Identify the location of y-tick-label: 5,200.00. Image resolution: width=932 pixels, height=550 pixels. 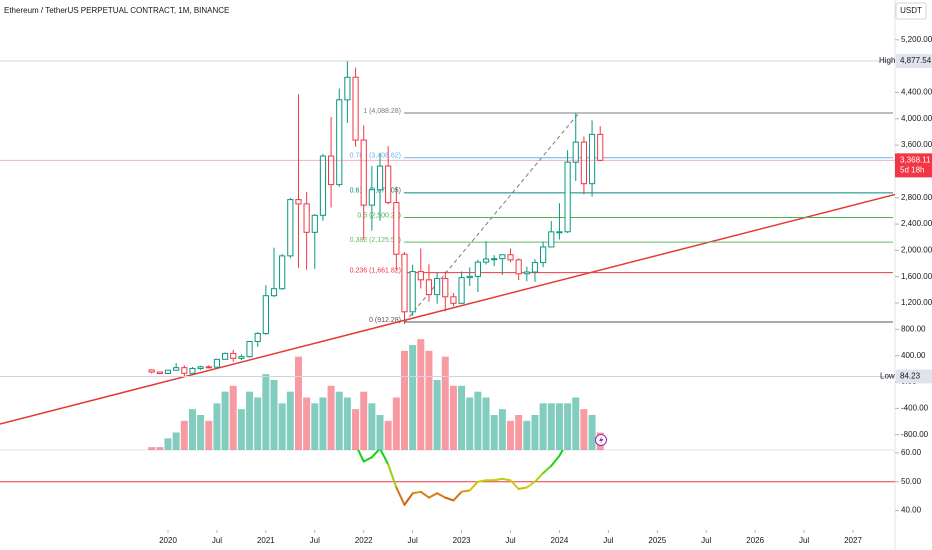
(916, 39).